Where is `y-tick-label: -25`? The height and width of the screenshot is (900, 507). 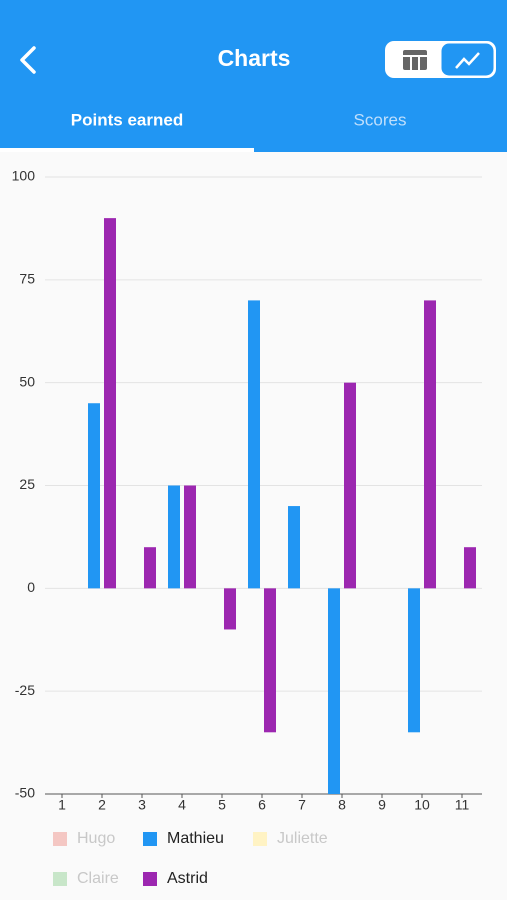 y-tick-label: -25 is located at coordinates (25, 690).